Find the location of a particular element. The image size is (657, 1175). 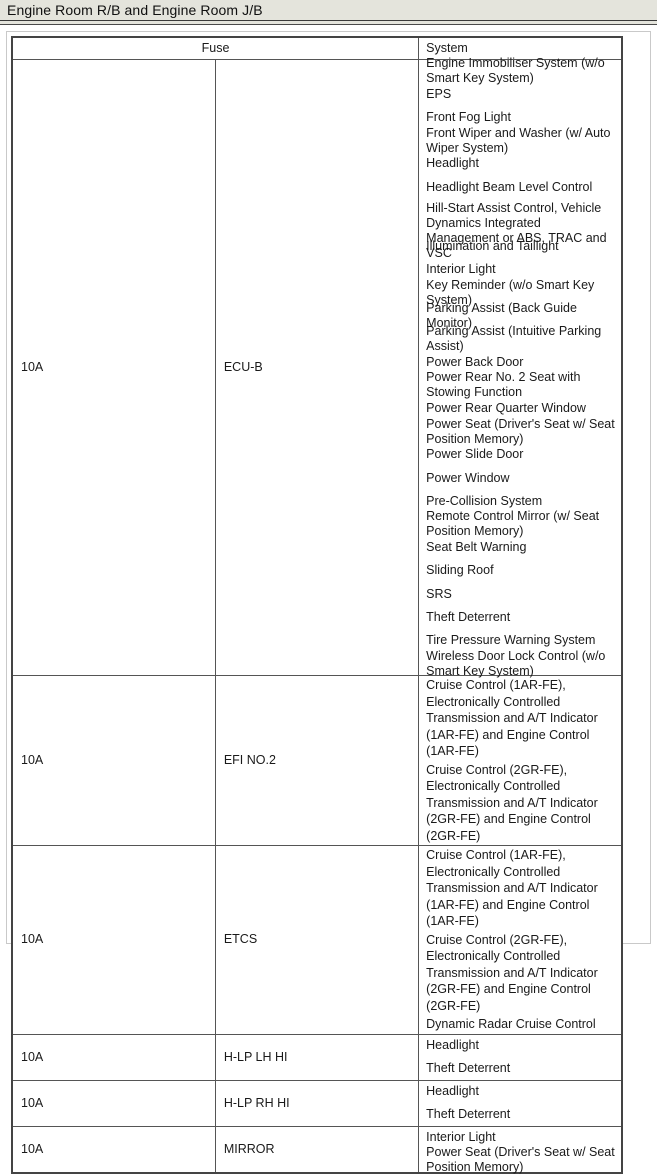

fuse-name-cell: MIRROR is located at coordinates (317, 1149).